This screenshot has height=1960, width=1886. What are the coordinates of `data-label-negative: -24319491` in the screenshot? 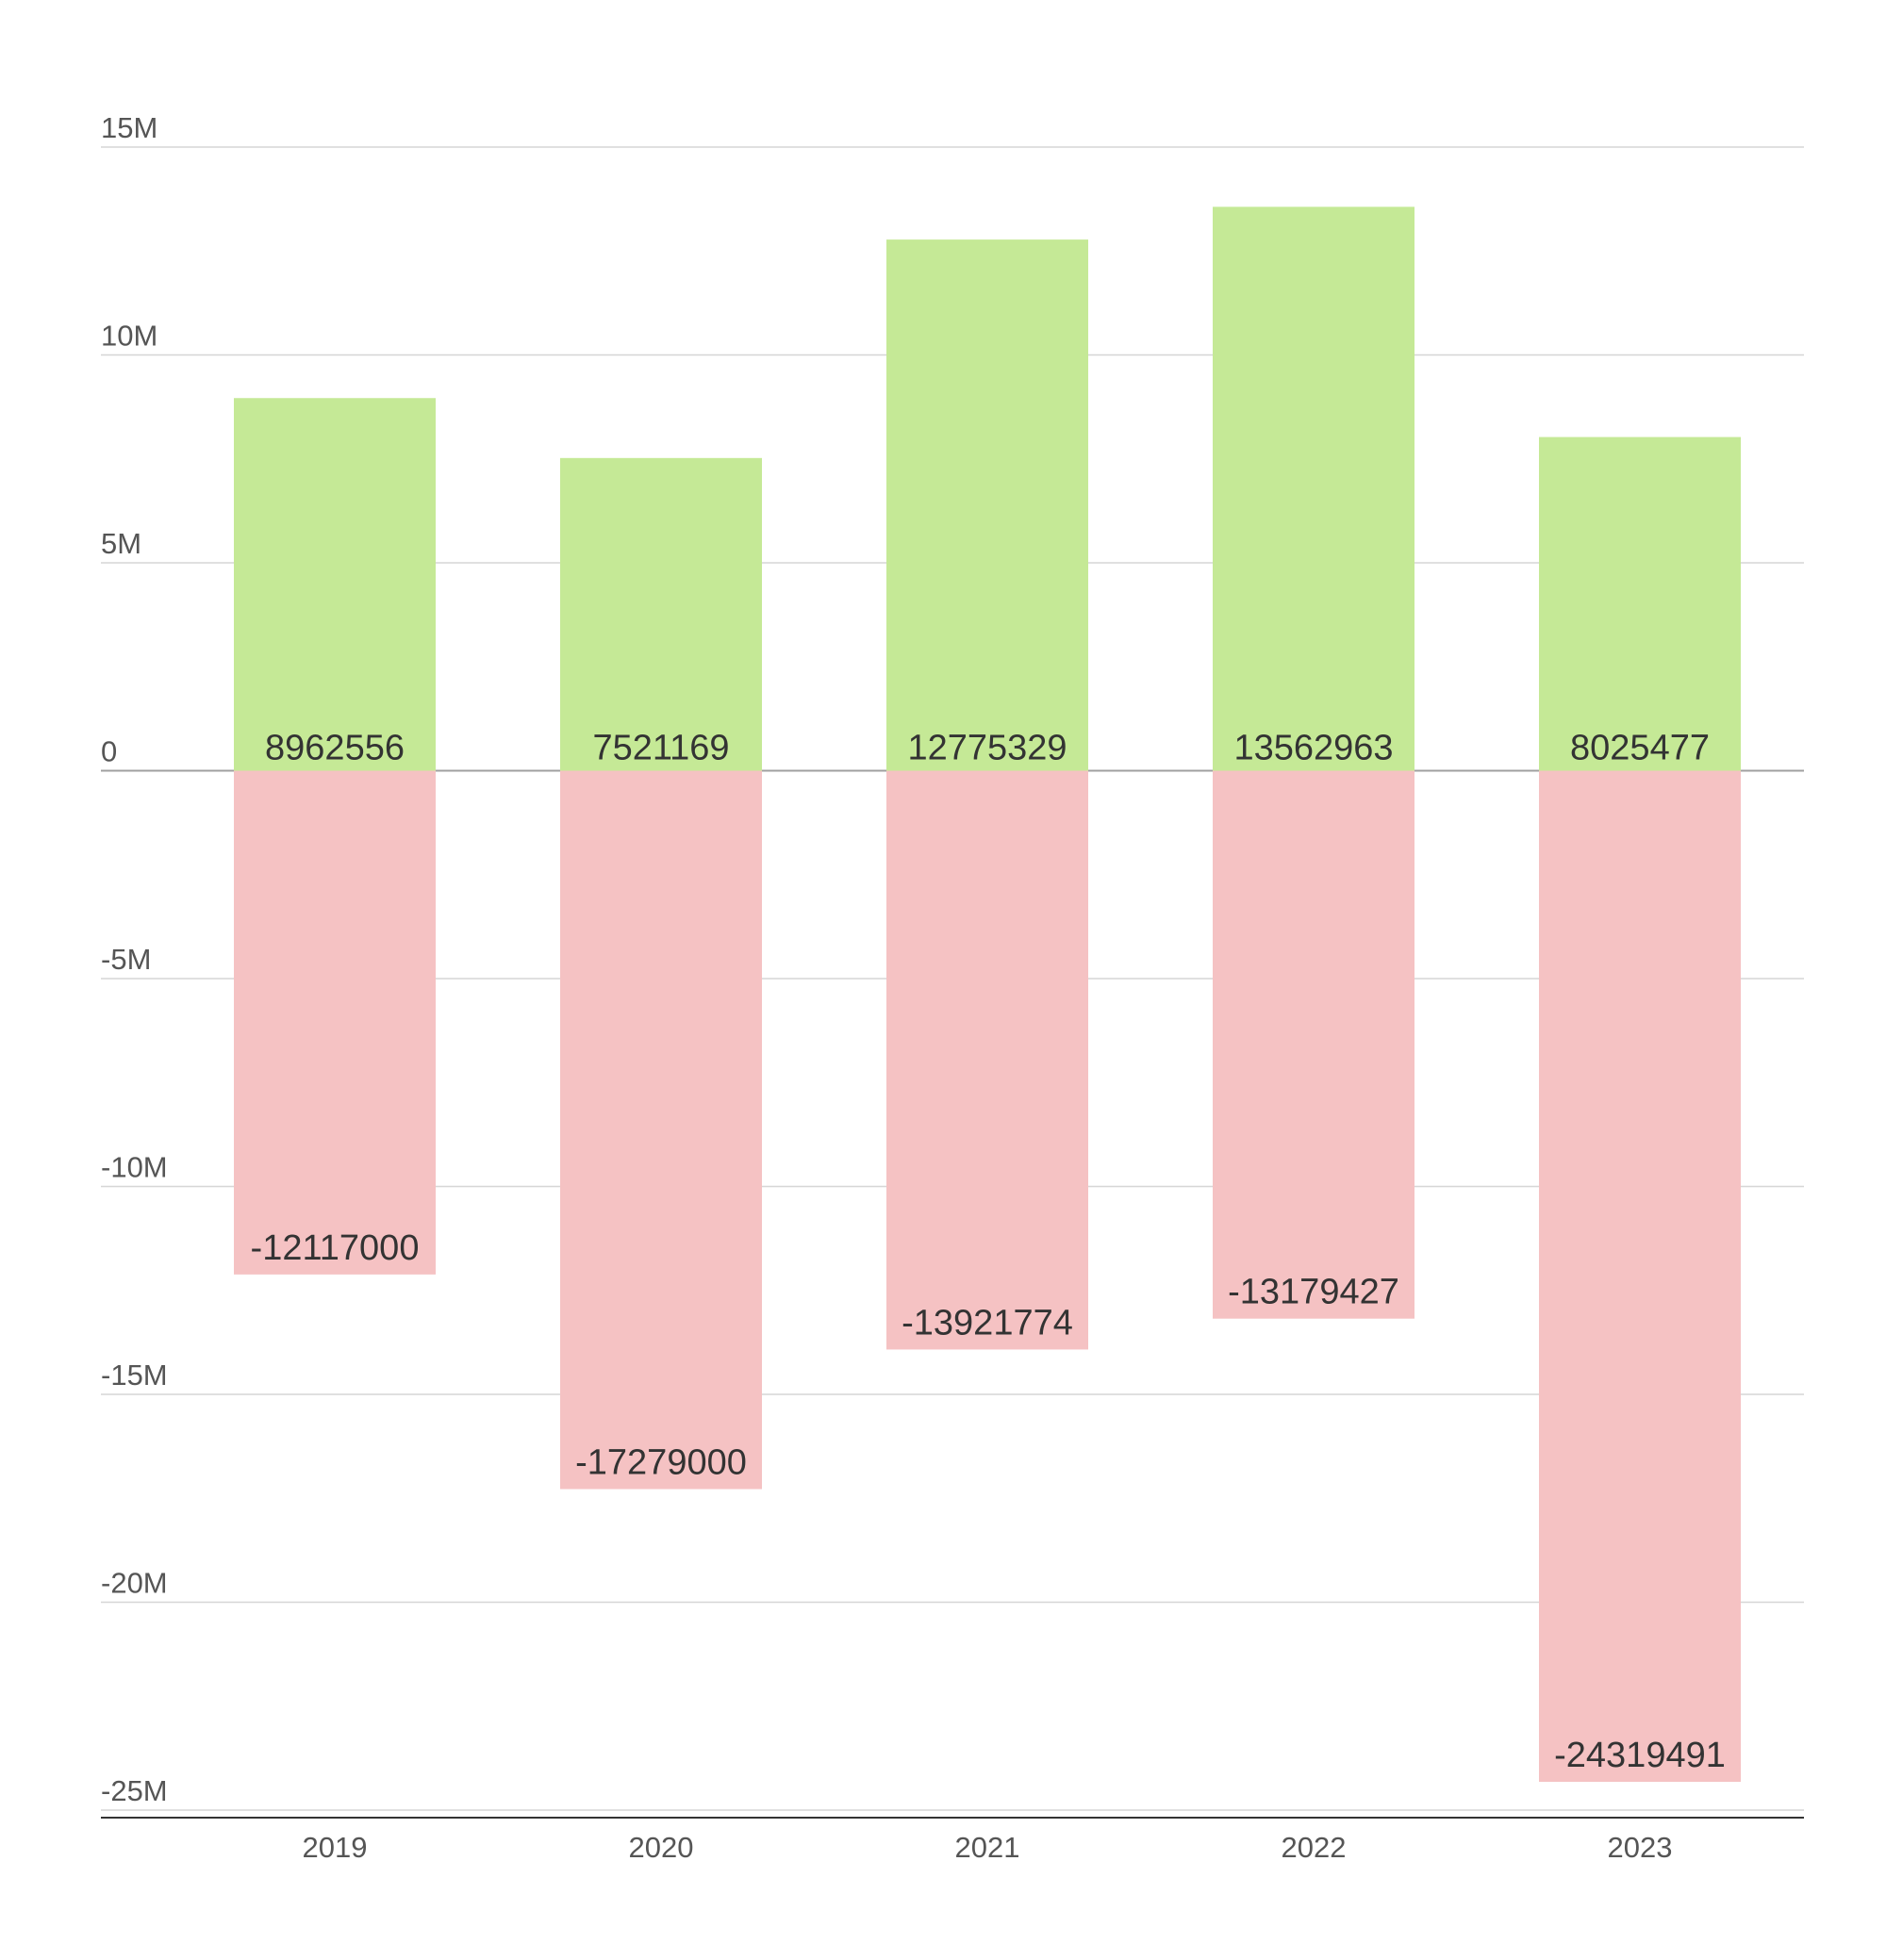 It's located at (1640, 1755).